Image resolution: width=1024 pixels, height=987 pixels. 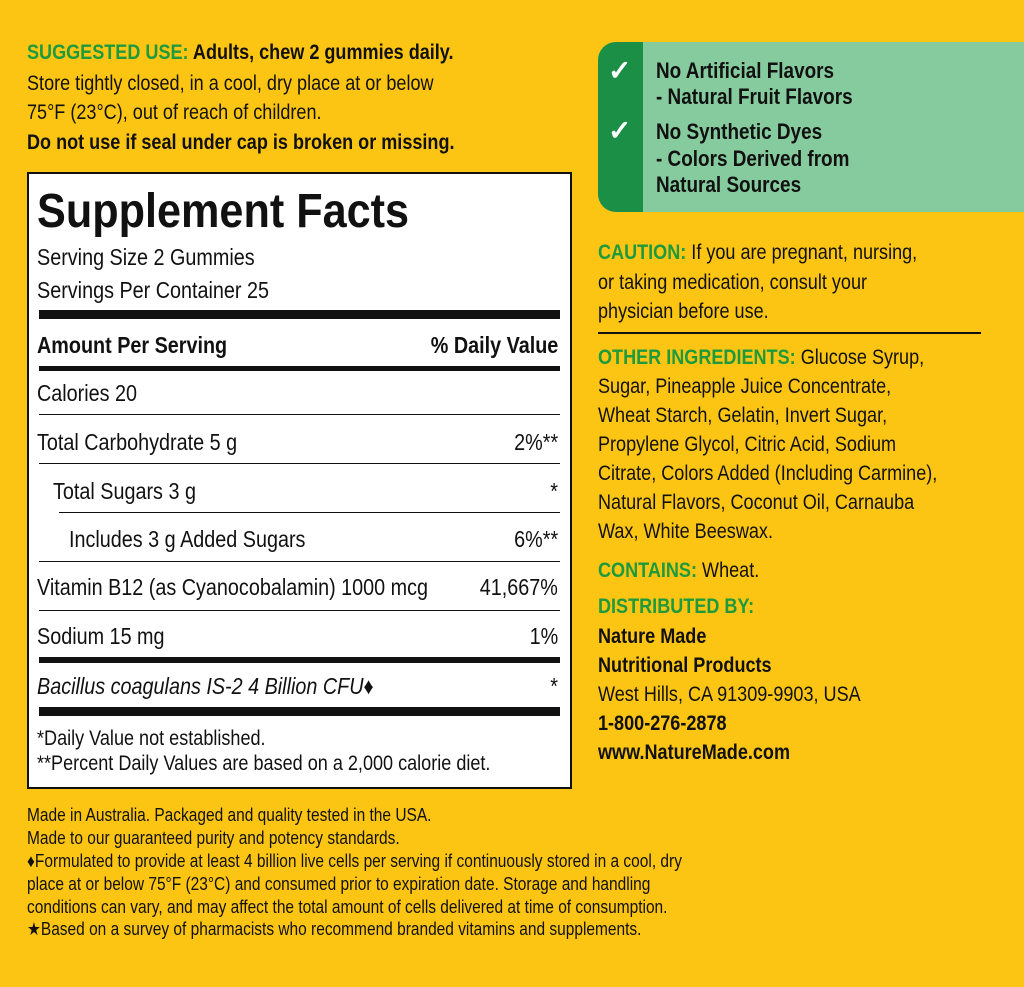 I want to click on distributor-phone: 1-800-276-2878, so click(x=662, y=723).